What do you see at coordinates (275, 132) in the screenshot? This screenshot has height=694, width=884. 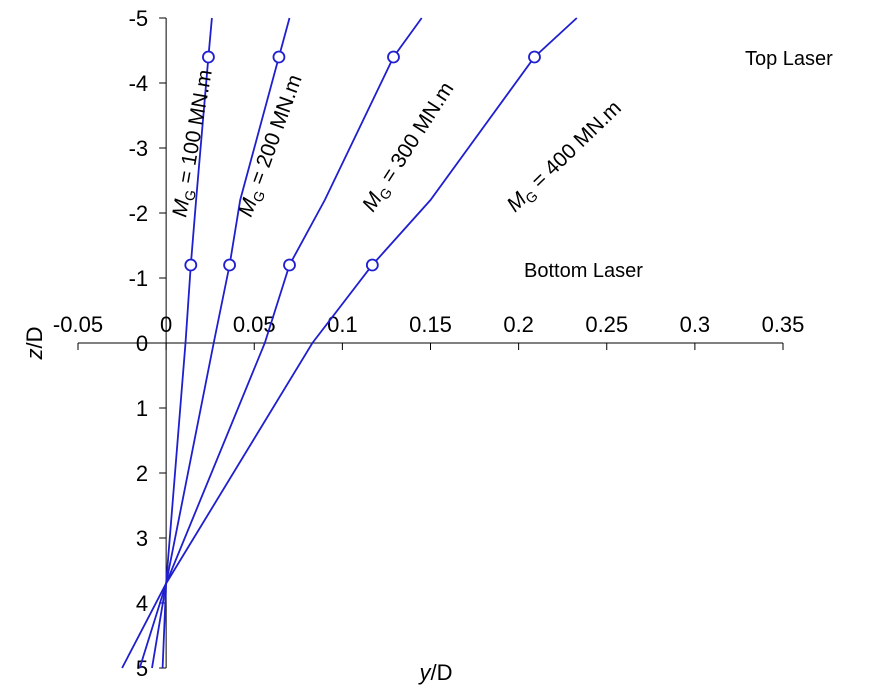 I see `series-label-200-rest: = 200 MN.m` at bounding box center [275, 132].